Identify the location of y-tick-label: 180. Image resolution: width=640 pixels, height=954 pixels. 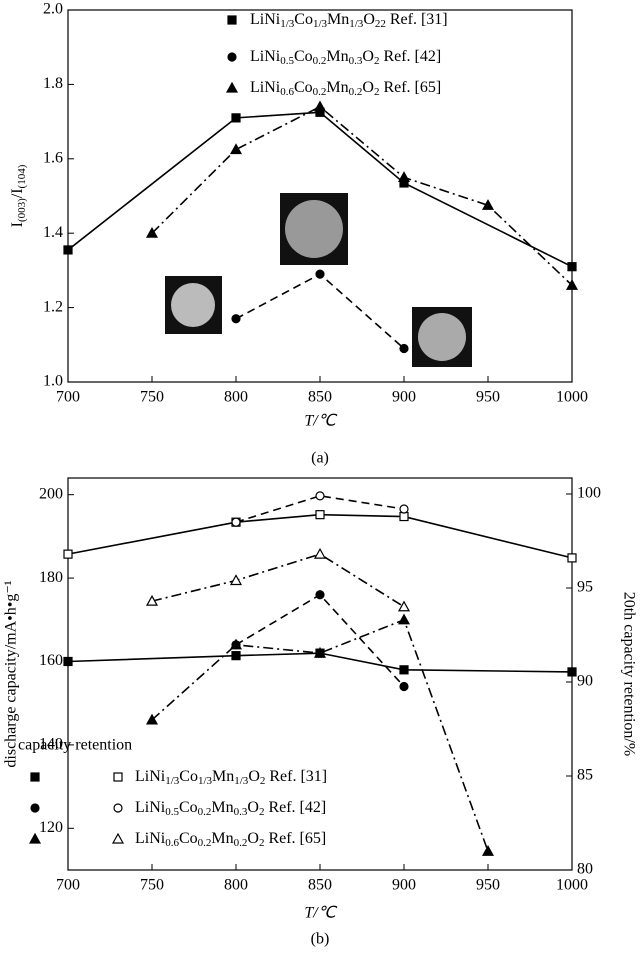
(51, 577).